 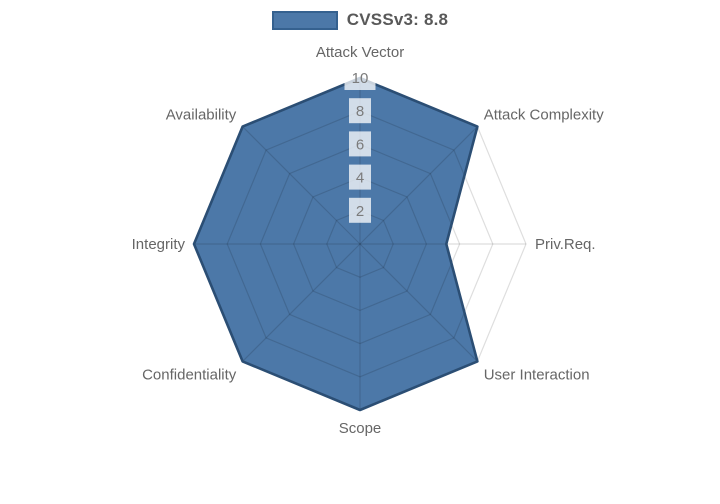 I want to click on r-axis-tick: 4, so click(x=360, y=178).